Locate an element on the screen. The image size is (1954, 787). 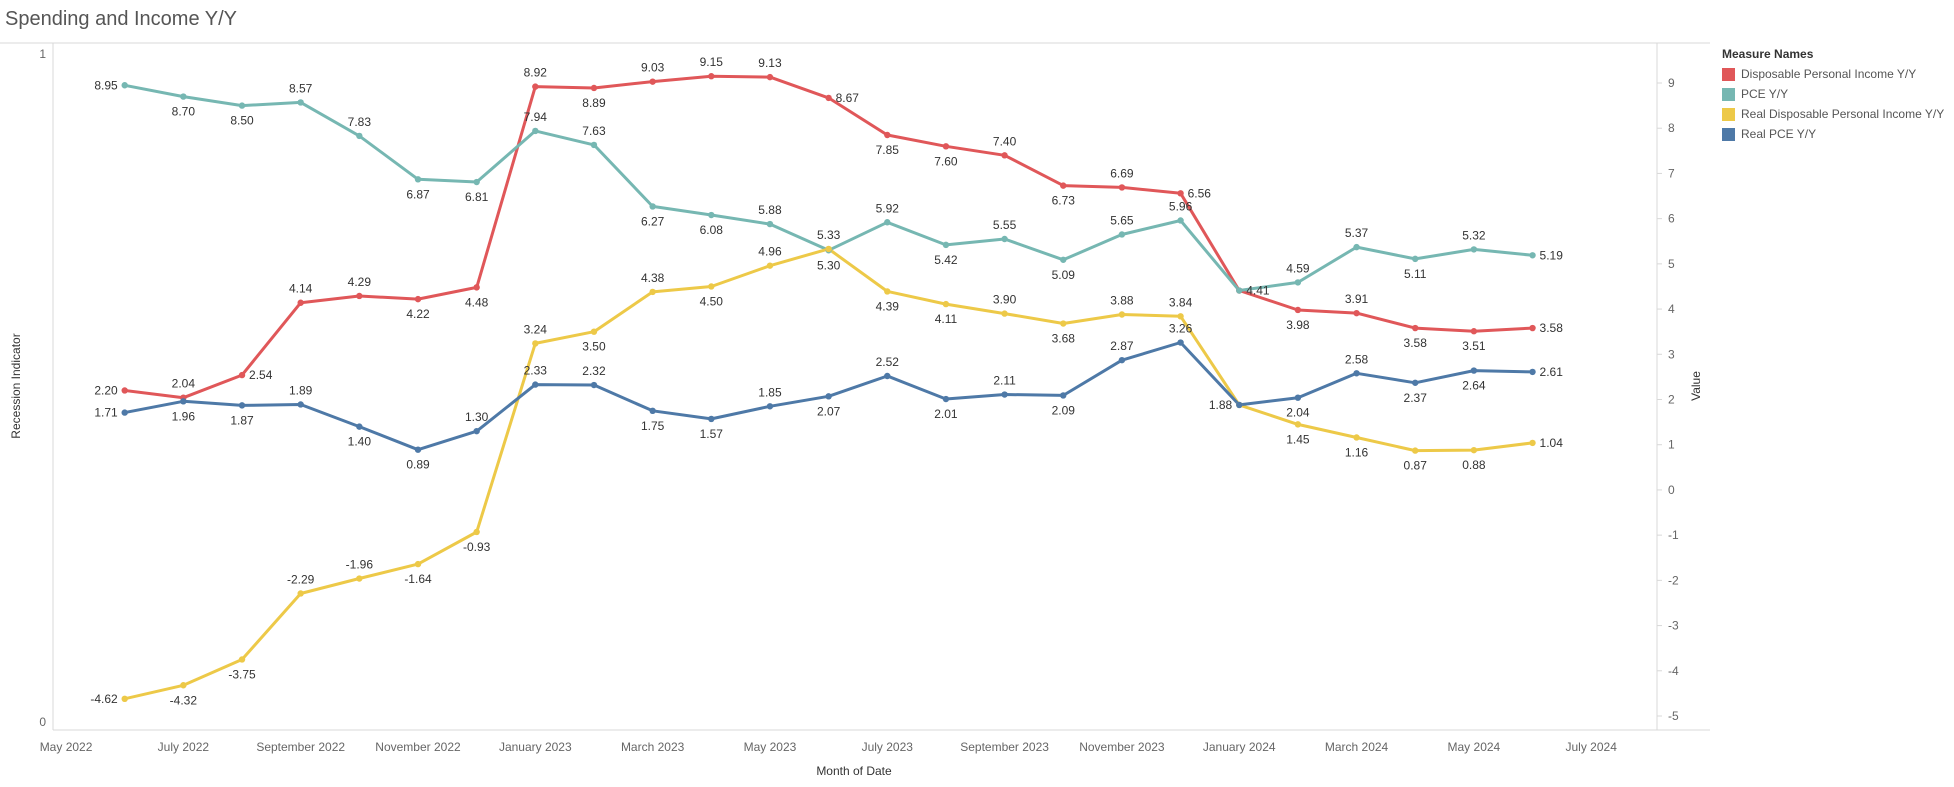
legend-item-pce: PCE Y/Y is located at coordinates (1833, 94).